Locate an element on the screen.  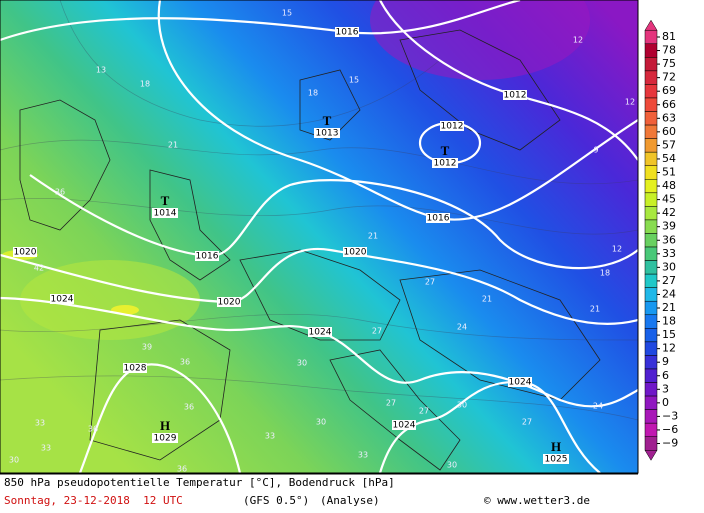
colorbar-label: −6 is located at coordinates (670, 429).